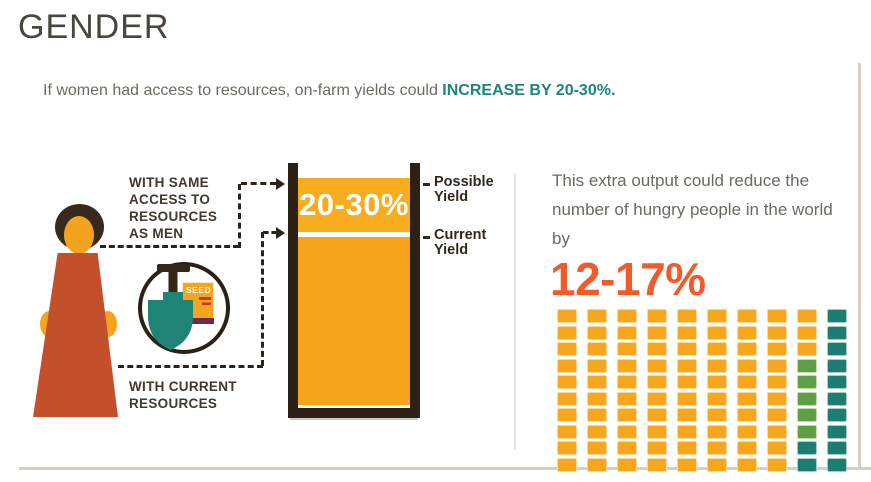  Describe the element at coordinates (75, 335) in the screenshot. I see `woman-dress` at that location.